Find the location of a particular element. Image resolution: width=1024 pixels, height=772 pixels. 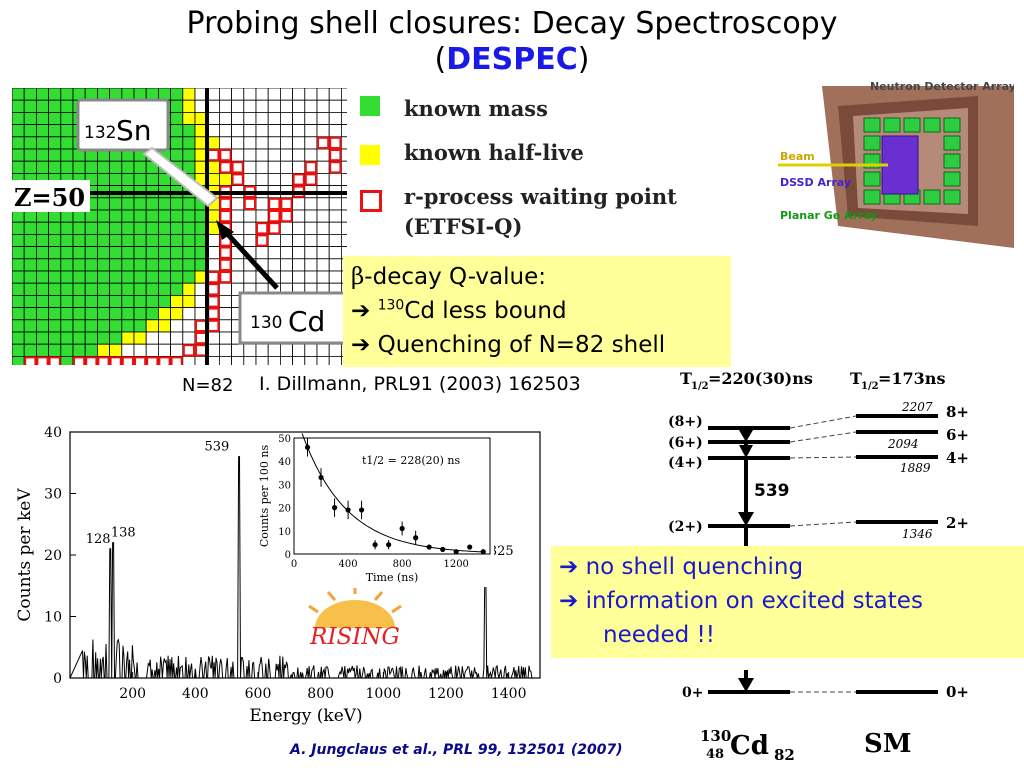

spectrum-x-tick-label: 1000 is located at coordinates (384, 694).